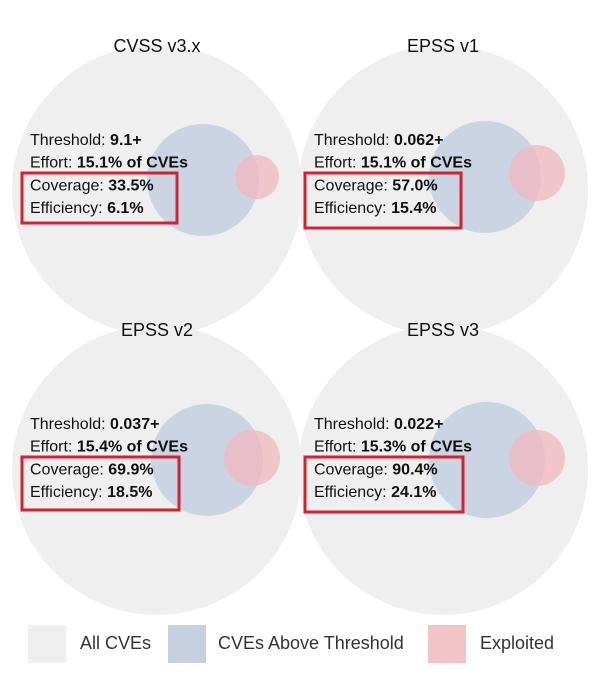 The width and height of the screenshot is (600, 688). I want to click on metric-line: Threshold: 0.062+, so click(378, 140).